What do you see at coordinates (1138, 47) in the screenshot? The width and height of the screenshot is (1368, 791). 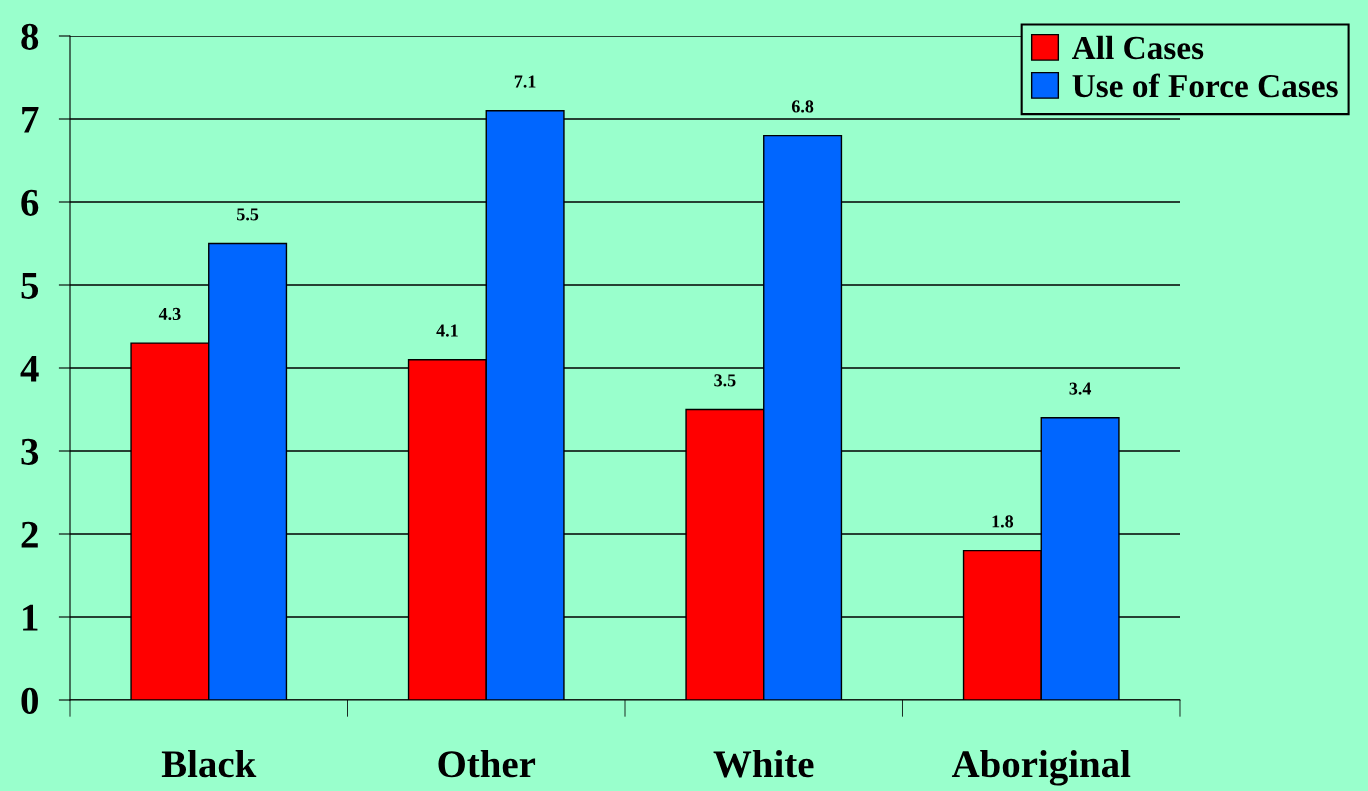 I see `legend-label: All Cases` at bounding box center [1138, 47].